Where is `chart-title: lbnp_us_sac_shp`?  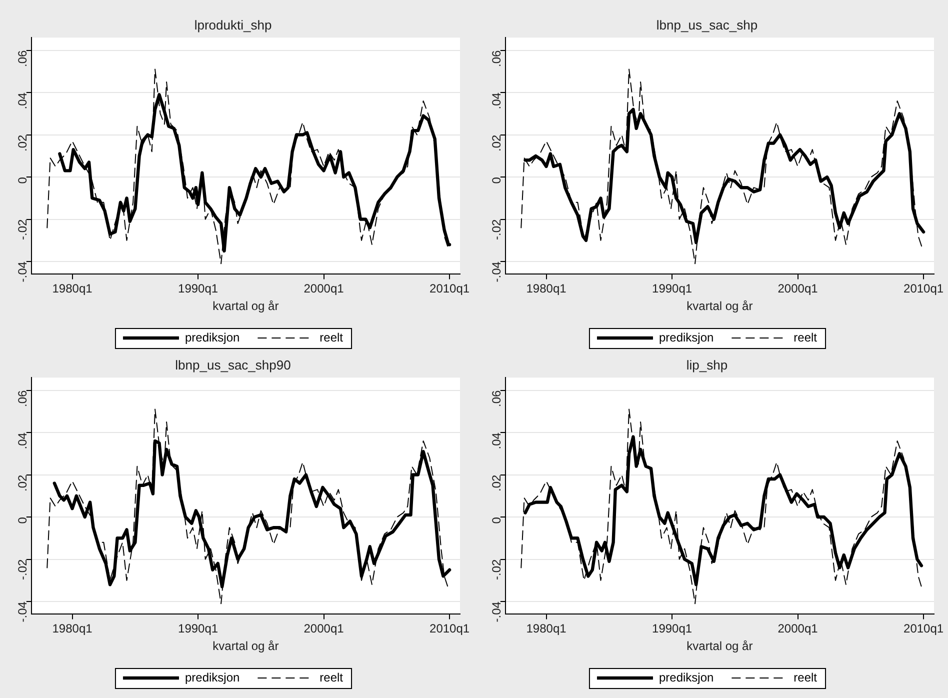
chart-title: lbnp_us_sac_shp is located at coordinates (707, 24).